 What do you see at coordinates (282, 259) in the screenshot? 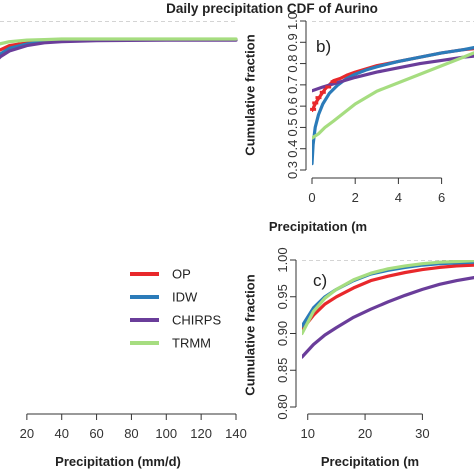
I see `y-tick-label: 1.00` at bounding box center [282, 259].